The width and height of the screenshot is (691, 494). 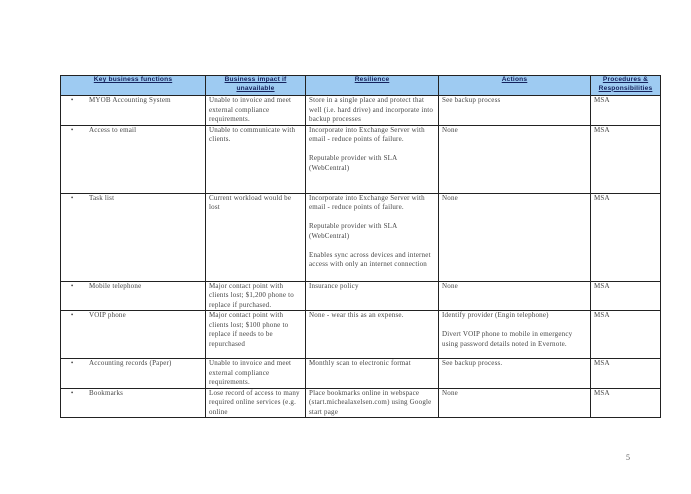 What do you see at coordinates (625, 85) in the screenshot?
I see `header-procedures: Procedures & Responsibilities` at bounding box center [625, 85].